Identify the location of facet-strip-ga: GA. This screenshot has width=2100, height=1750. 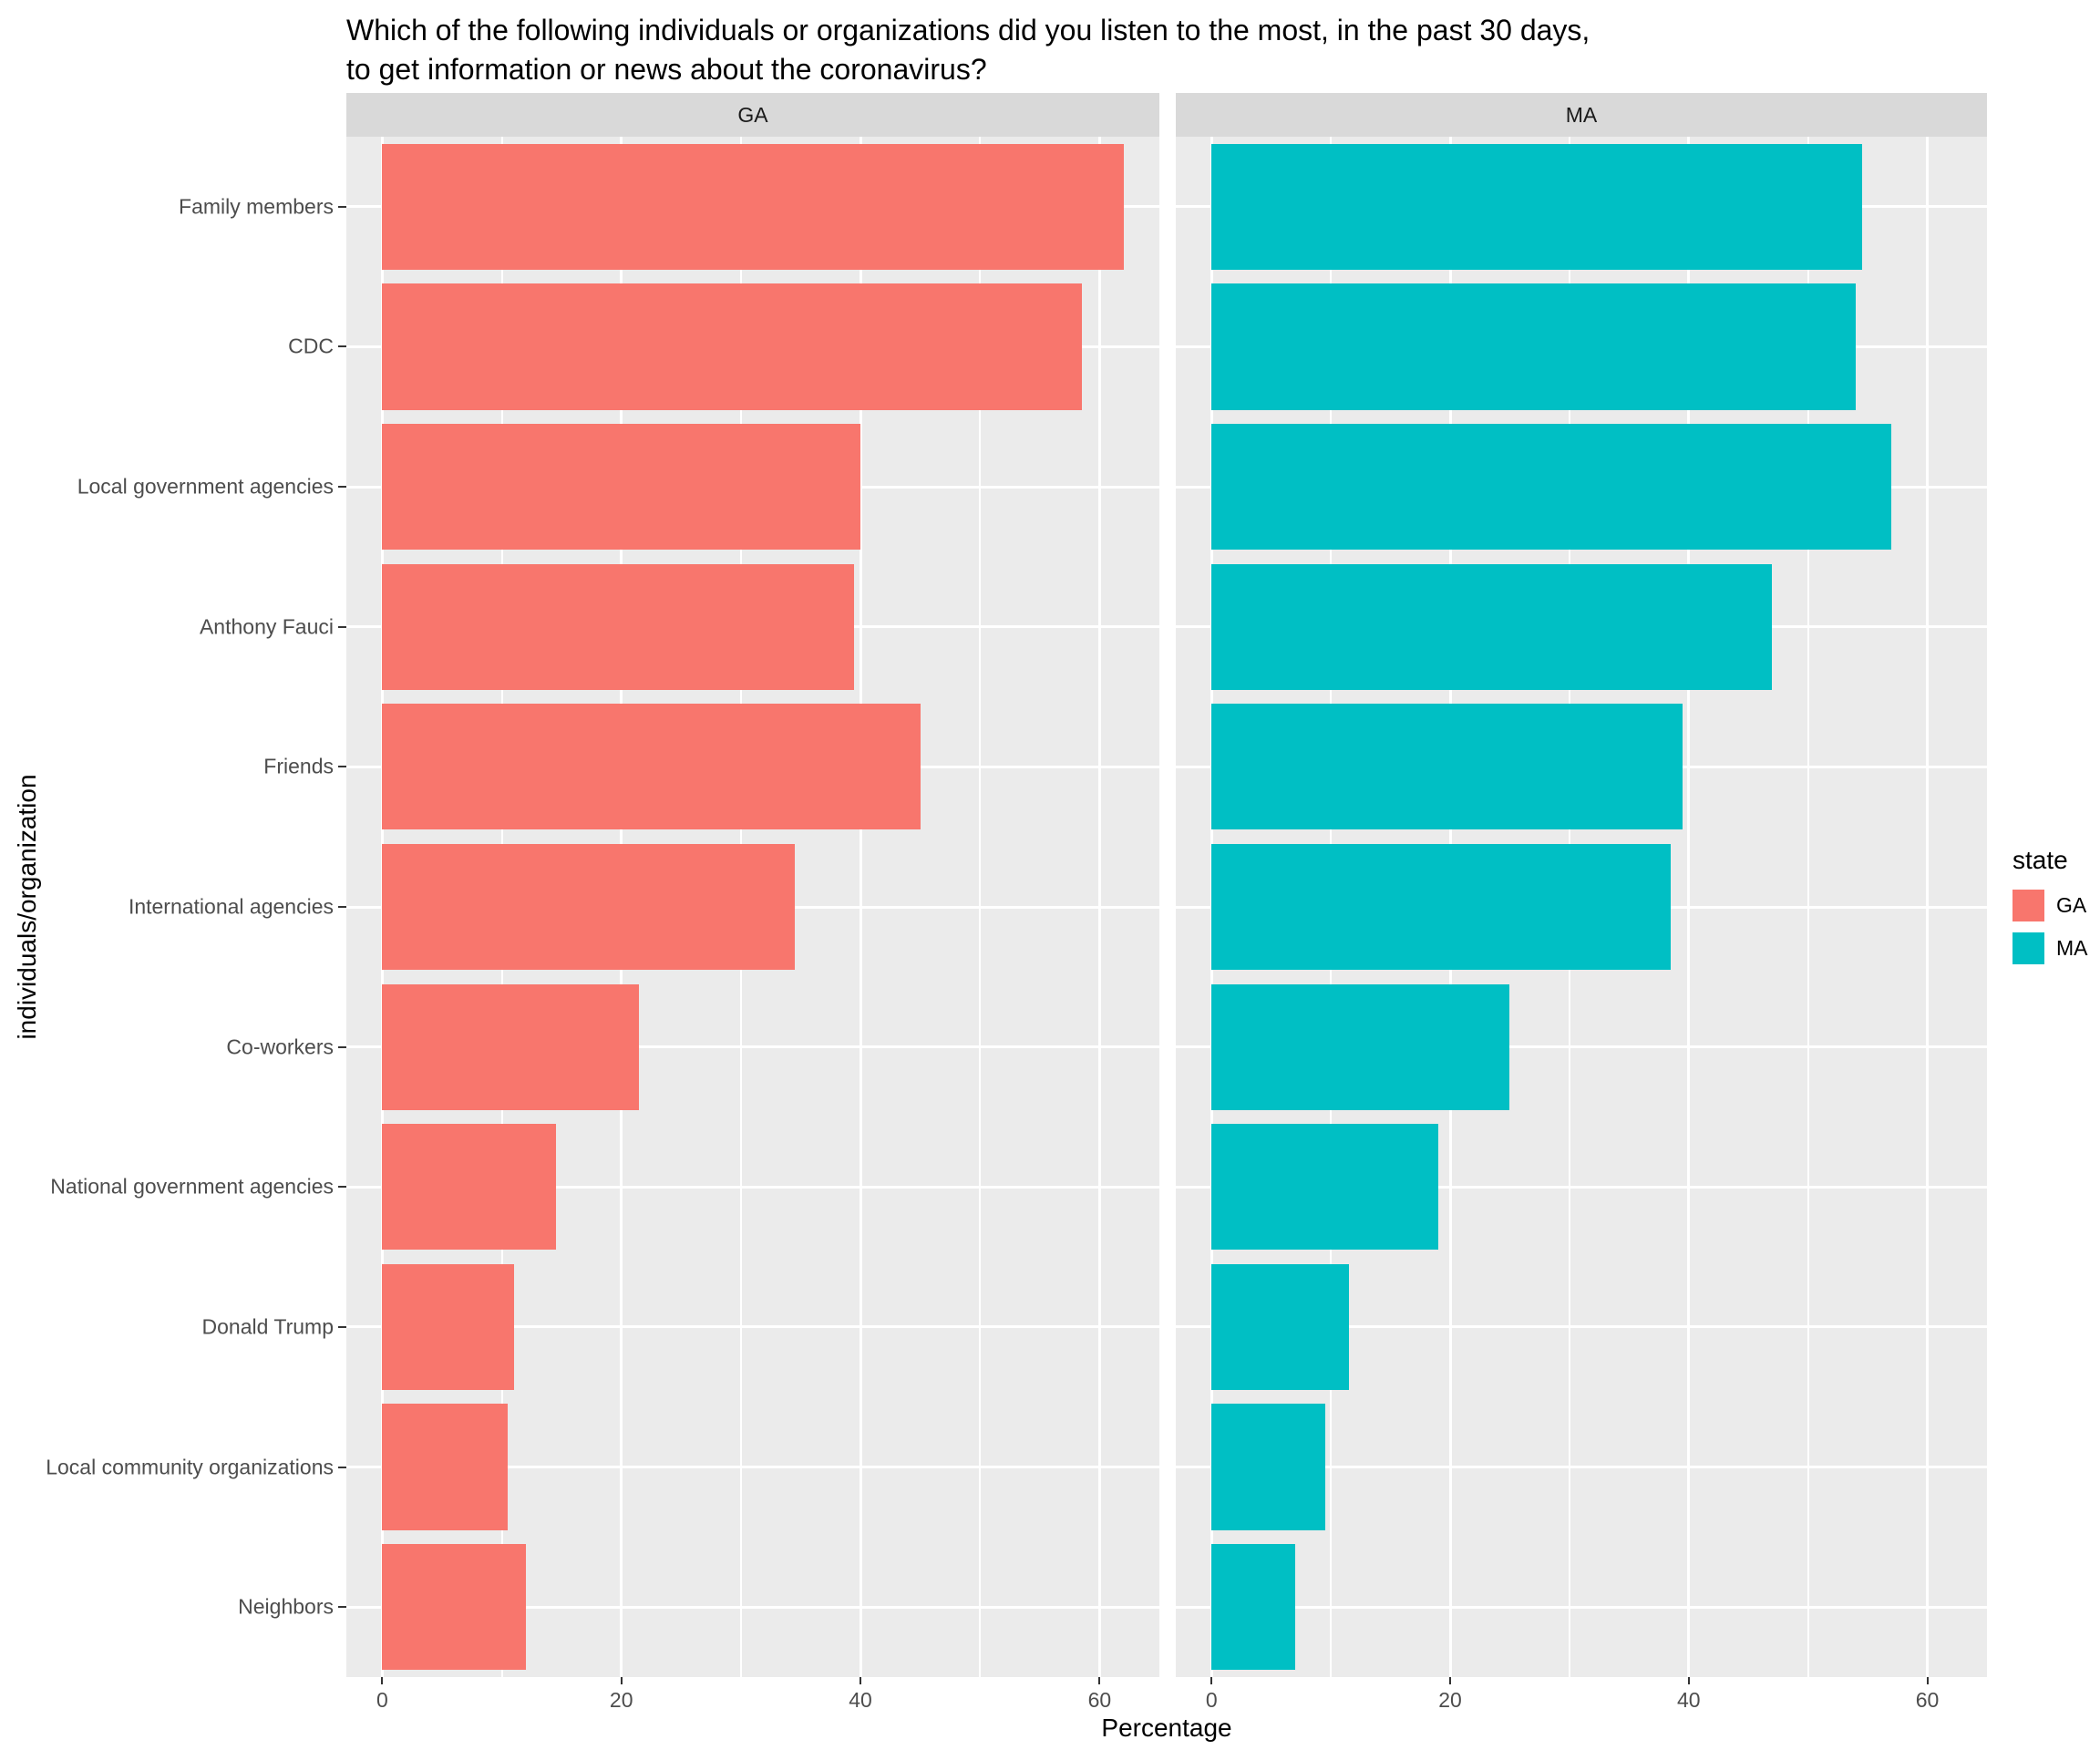
(752, 115).